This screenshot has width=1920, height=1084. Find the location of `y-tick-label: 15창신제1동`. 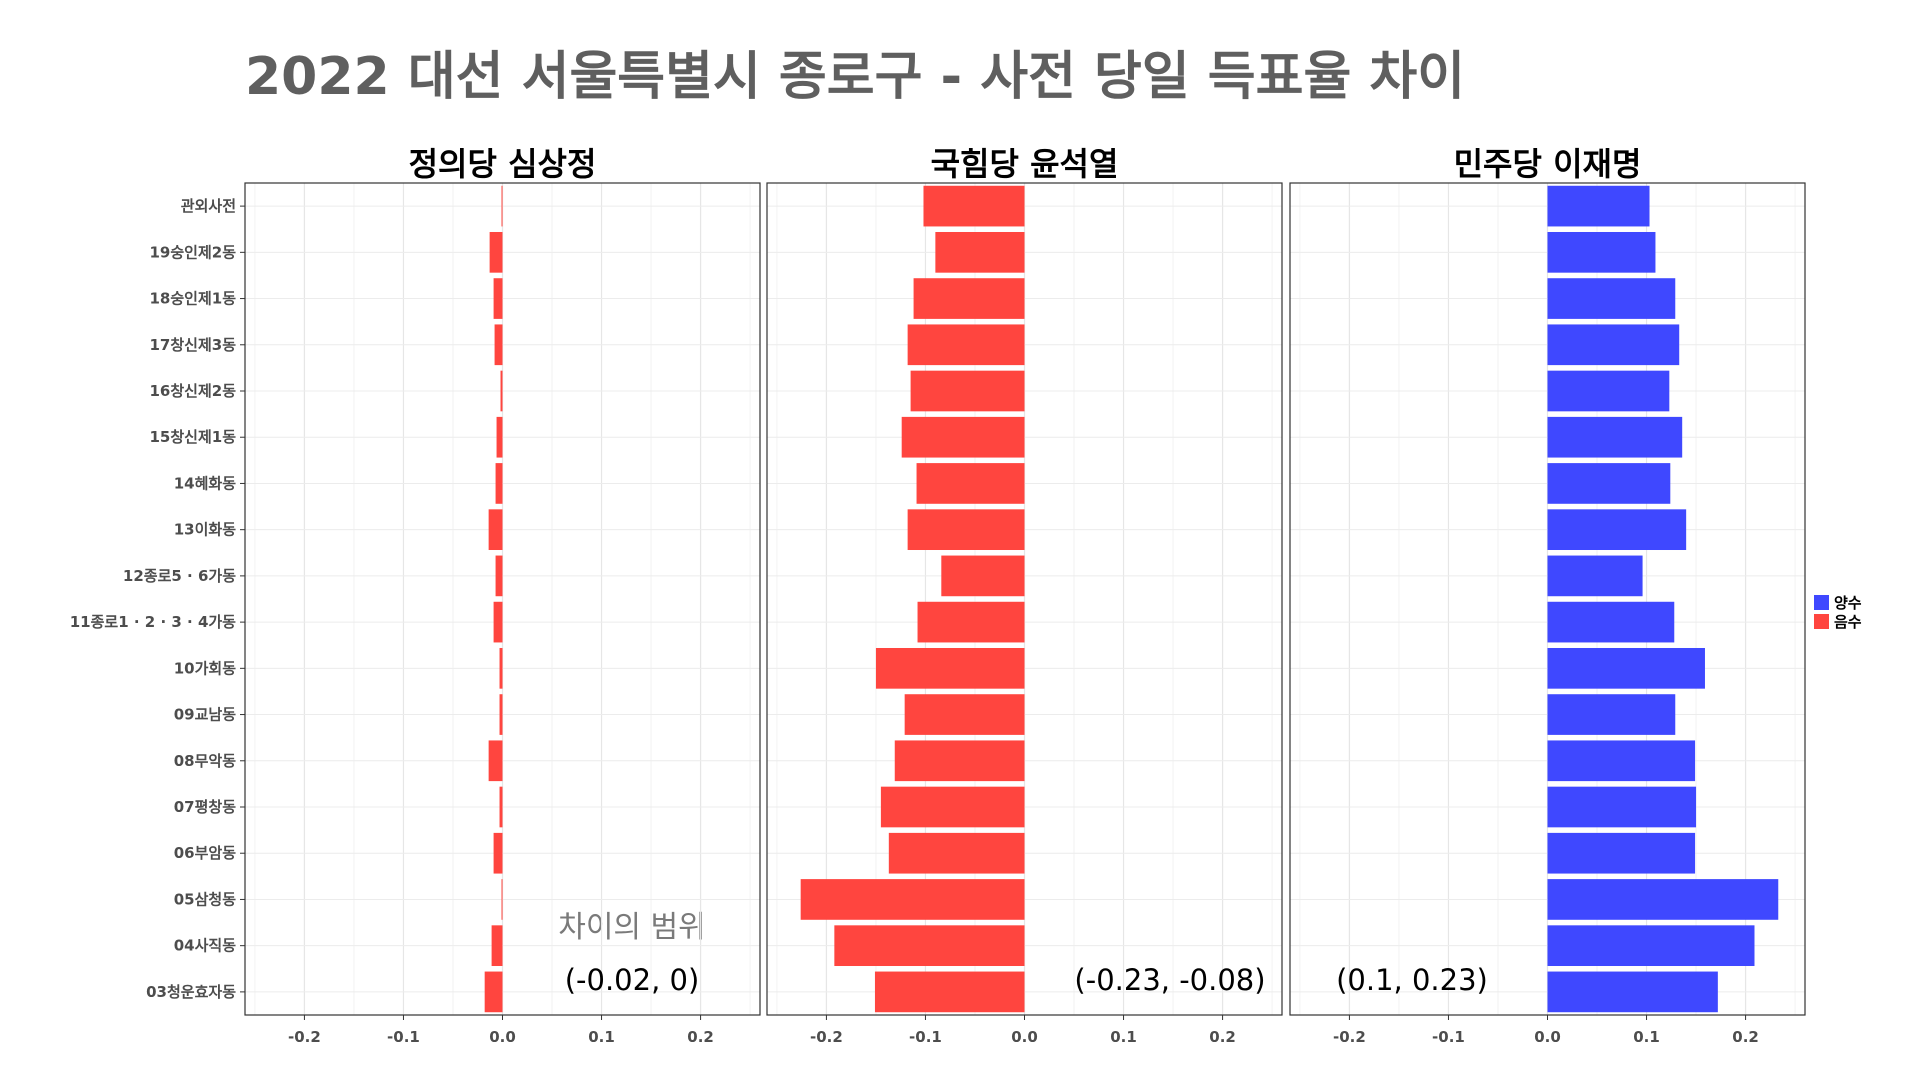

y-tick-label: 15창신제1동 is located at coordinates (192, 437).